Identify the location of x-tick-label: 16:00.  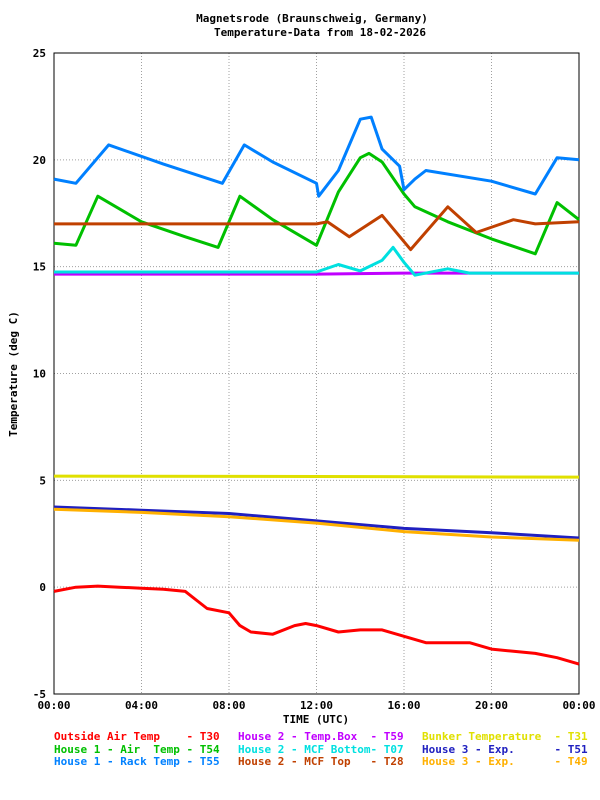
(403, 705).